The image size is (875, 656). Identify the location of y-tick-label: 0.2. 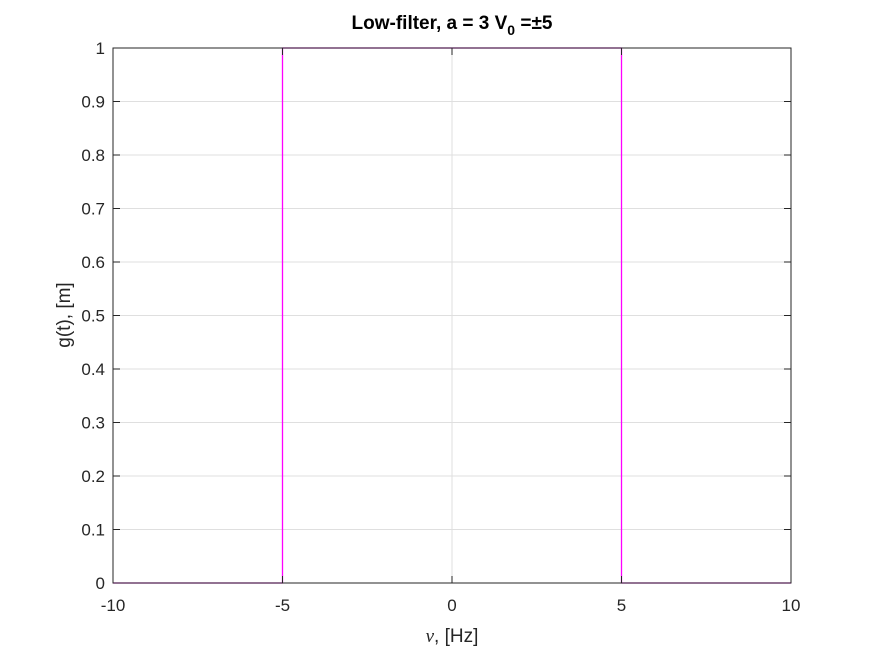
(93, 476).